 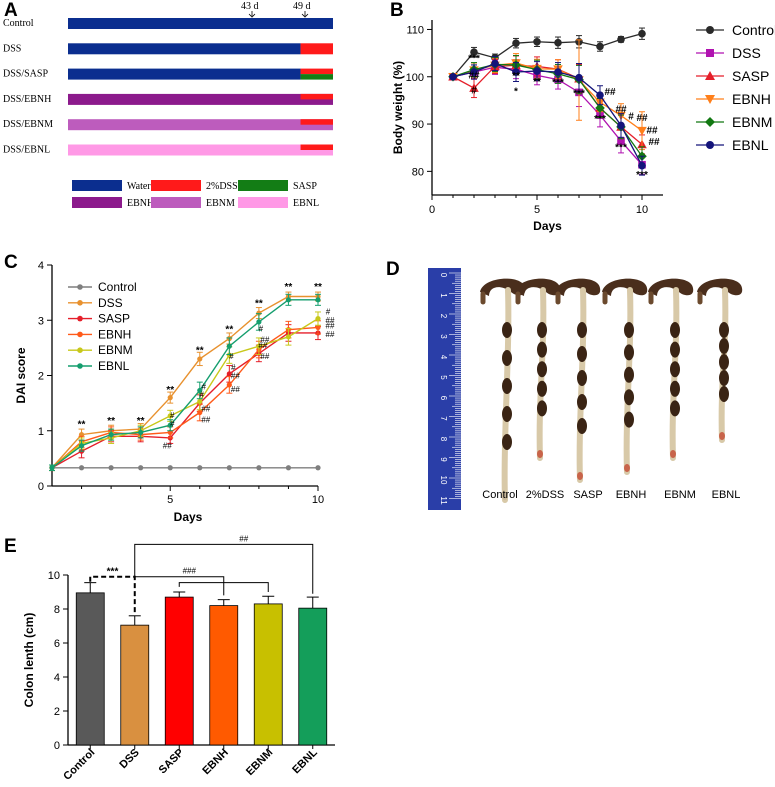 What do you see at coordinates (113, 572) in the screenshot?
I see `significance-label: ***` at bounding box center [113, 572].